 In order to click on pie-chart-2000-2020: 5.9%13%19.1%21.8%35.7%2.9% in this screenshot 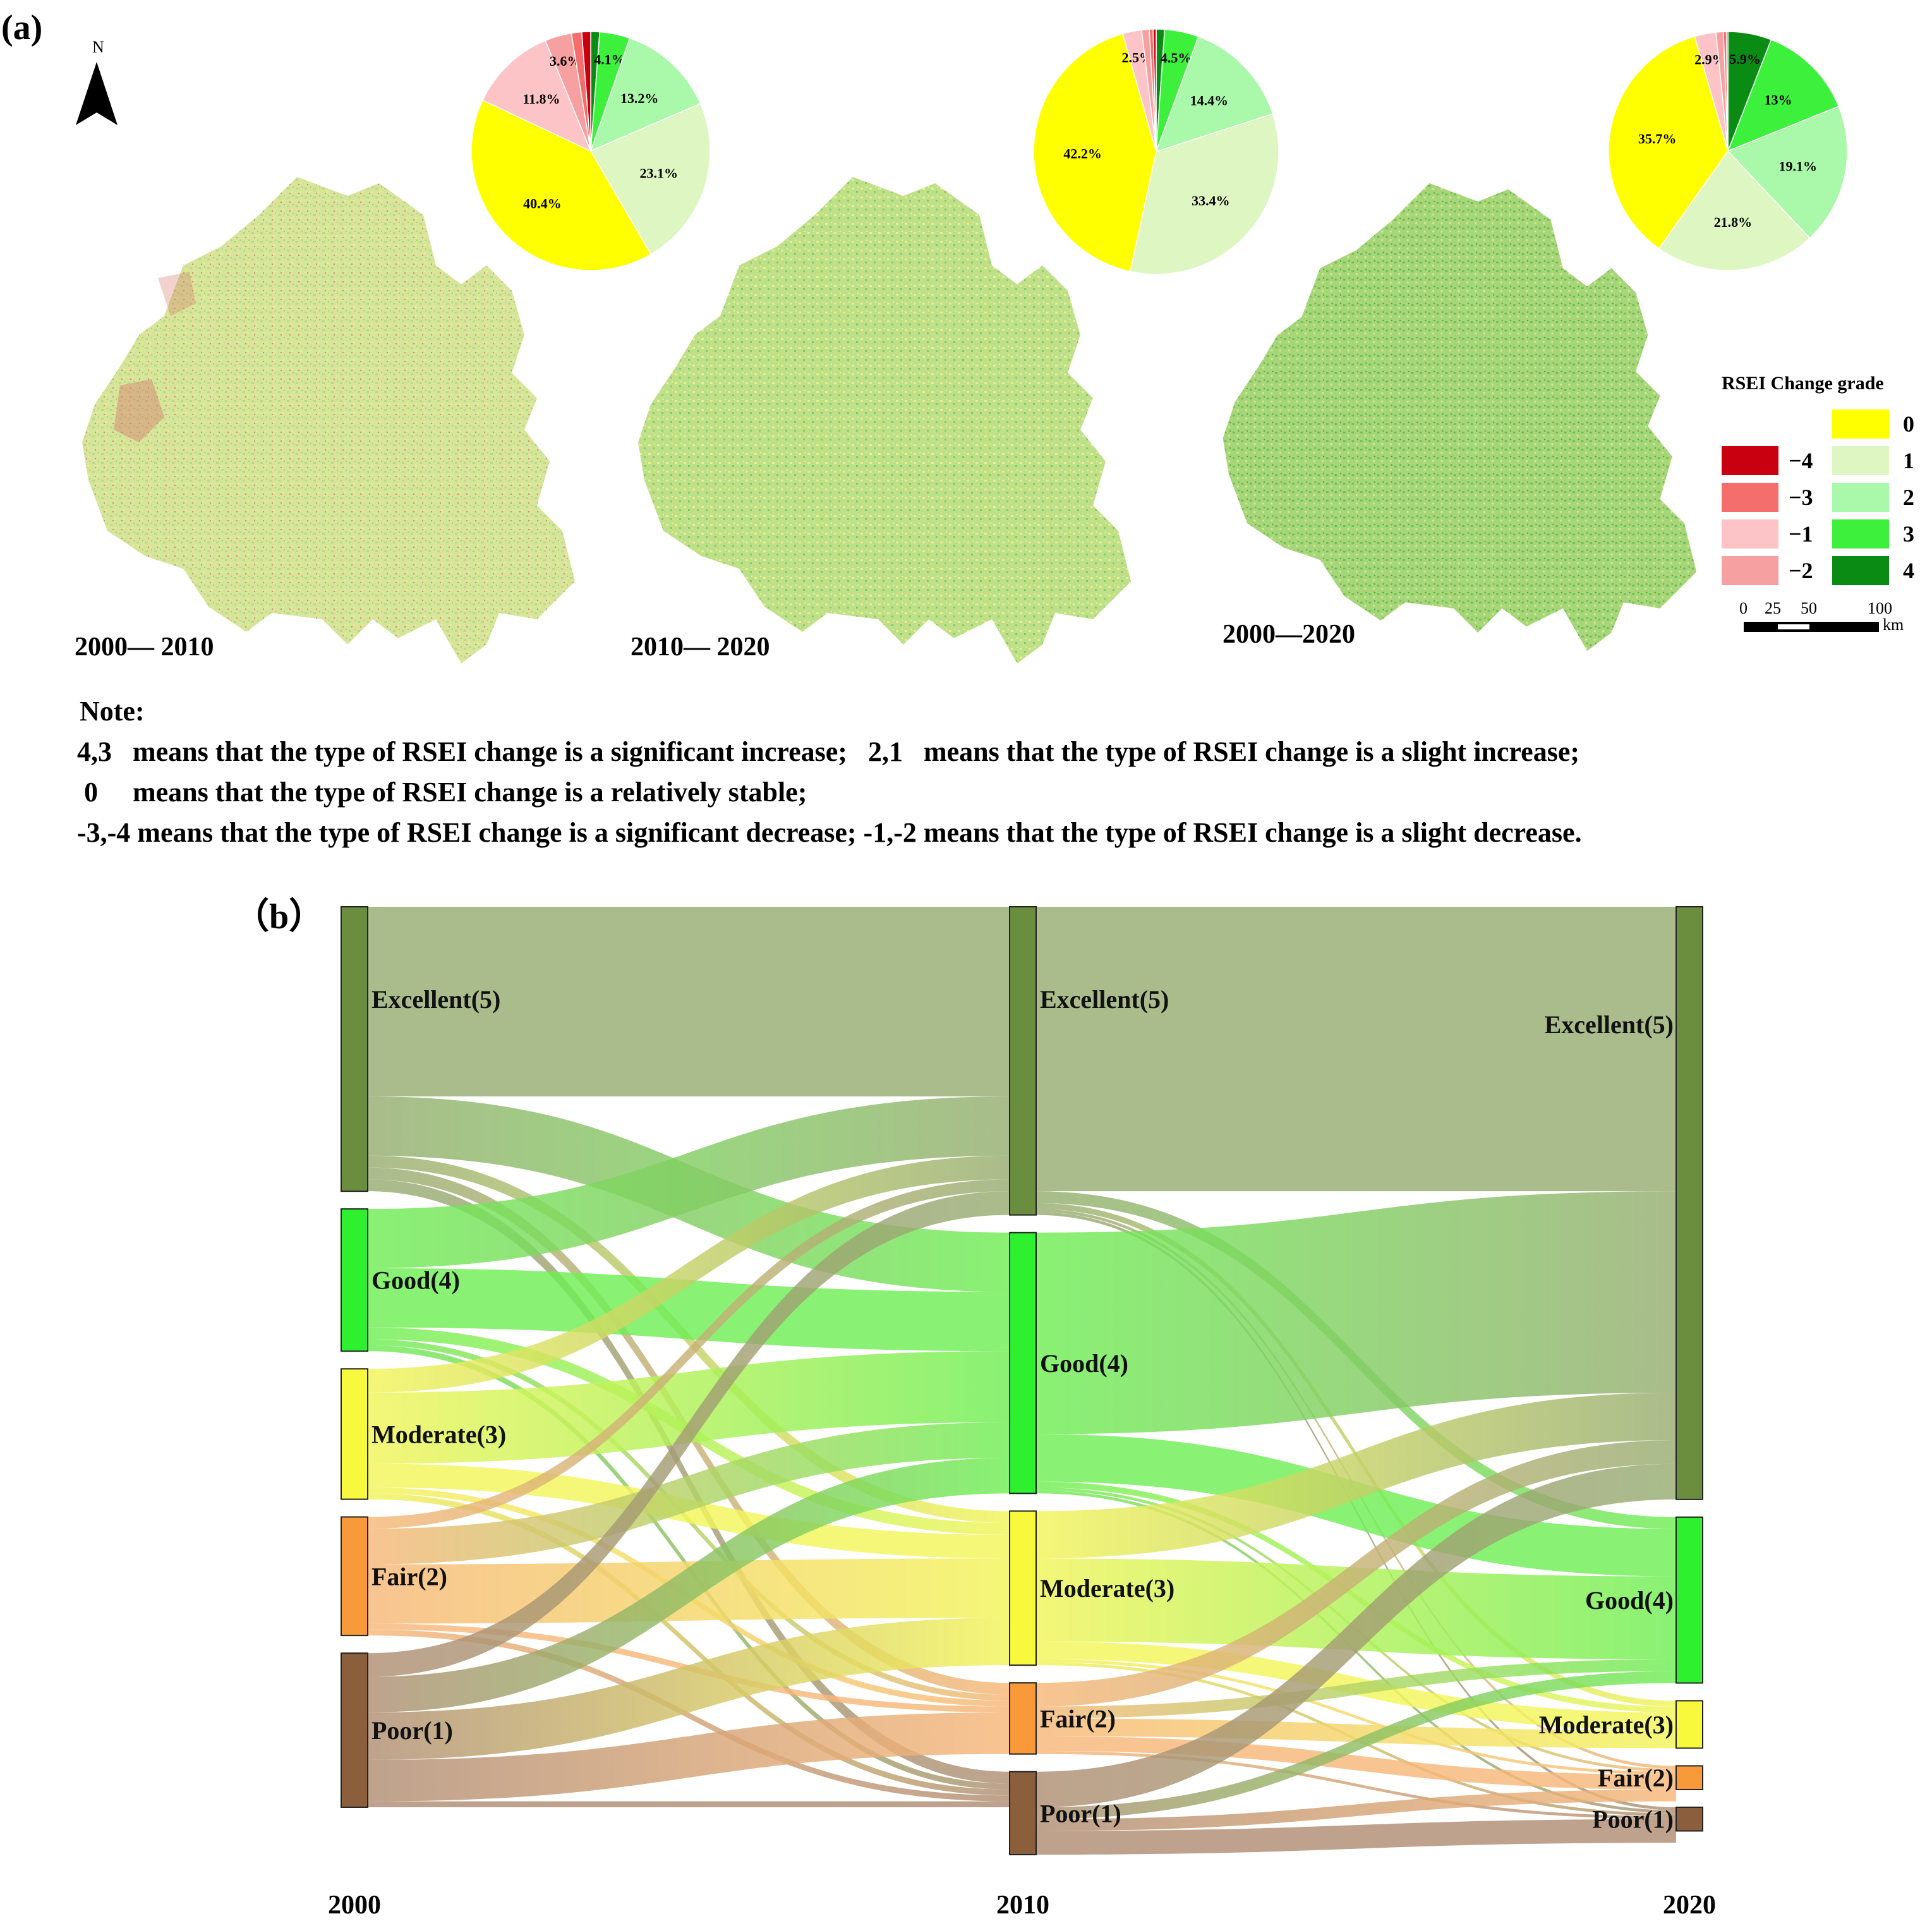, I will do `click(1728, 151)`.